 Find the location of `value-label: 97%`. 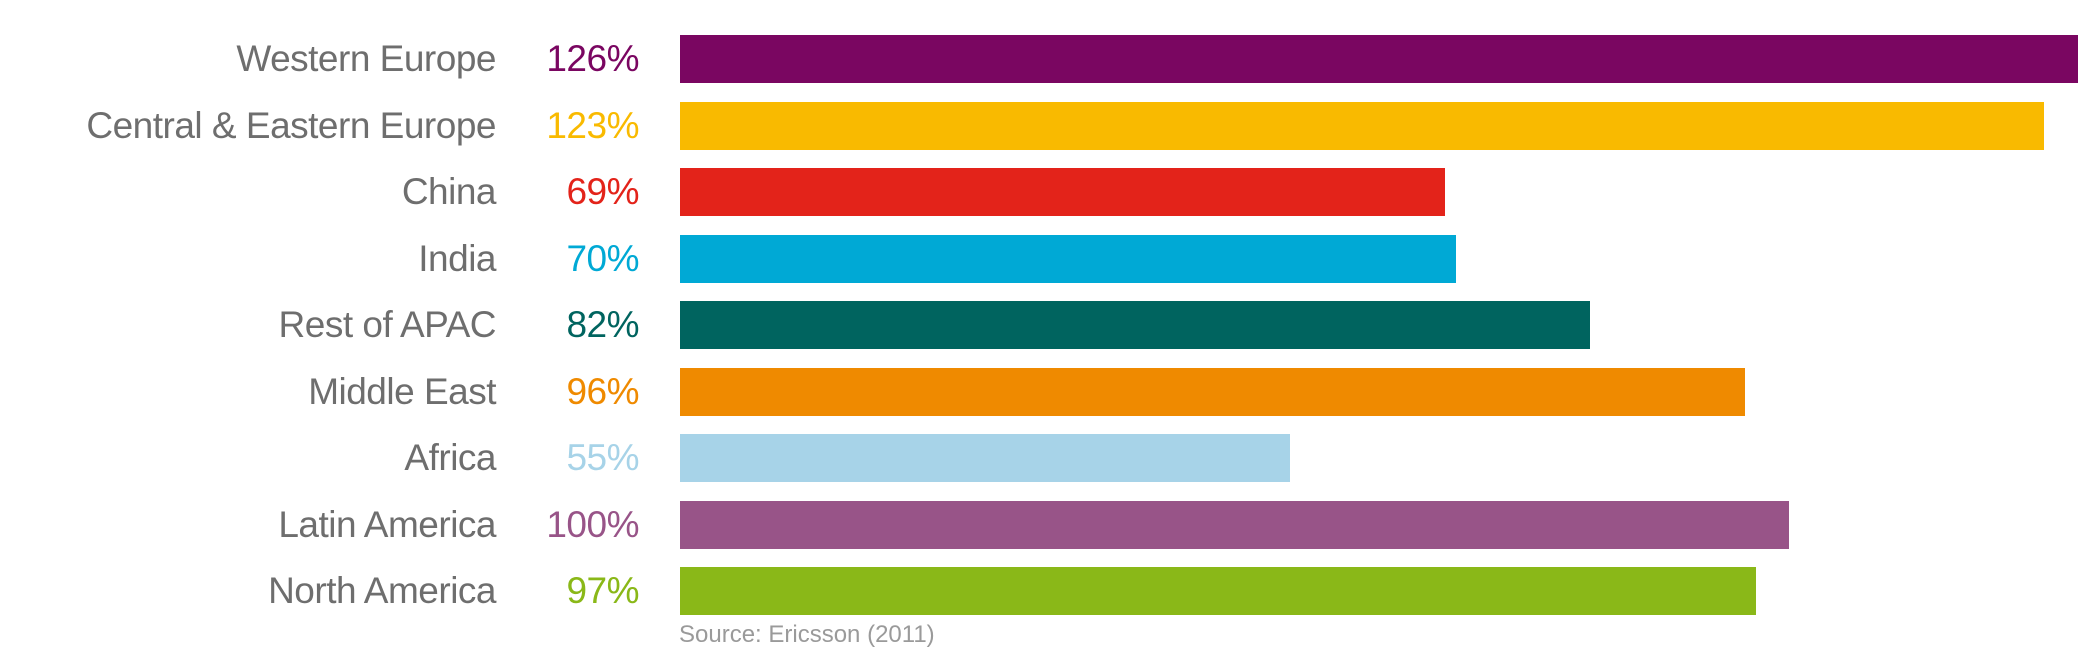

value-label: 97% is located at coordinates (602, 590).